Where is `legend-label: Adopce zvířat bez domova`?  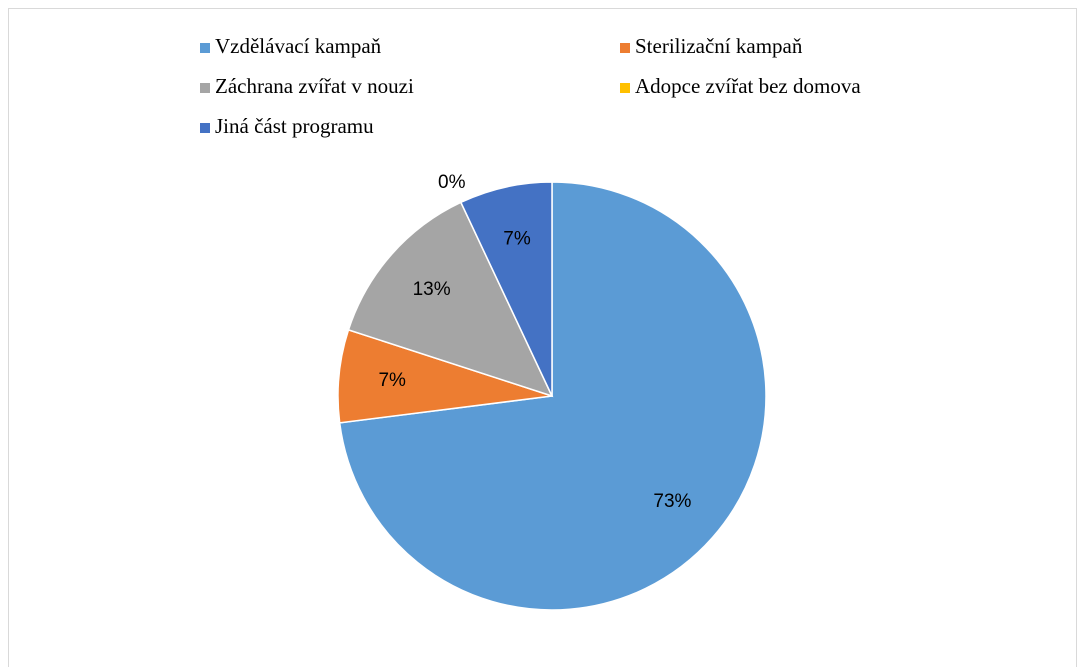
legend-label: Adopce zvířat bez domova is located at coordinates (748, 86).